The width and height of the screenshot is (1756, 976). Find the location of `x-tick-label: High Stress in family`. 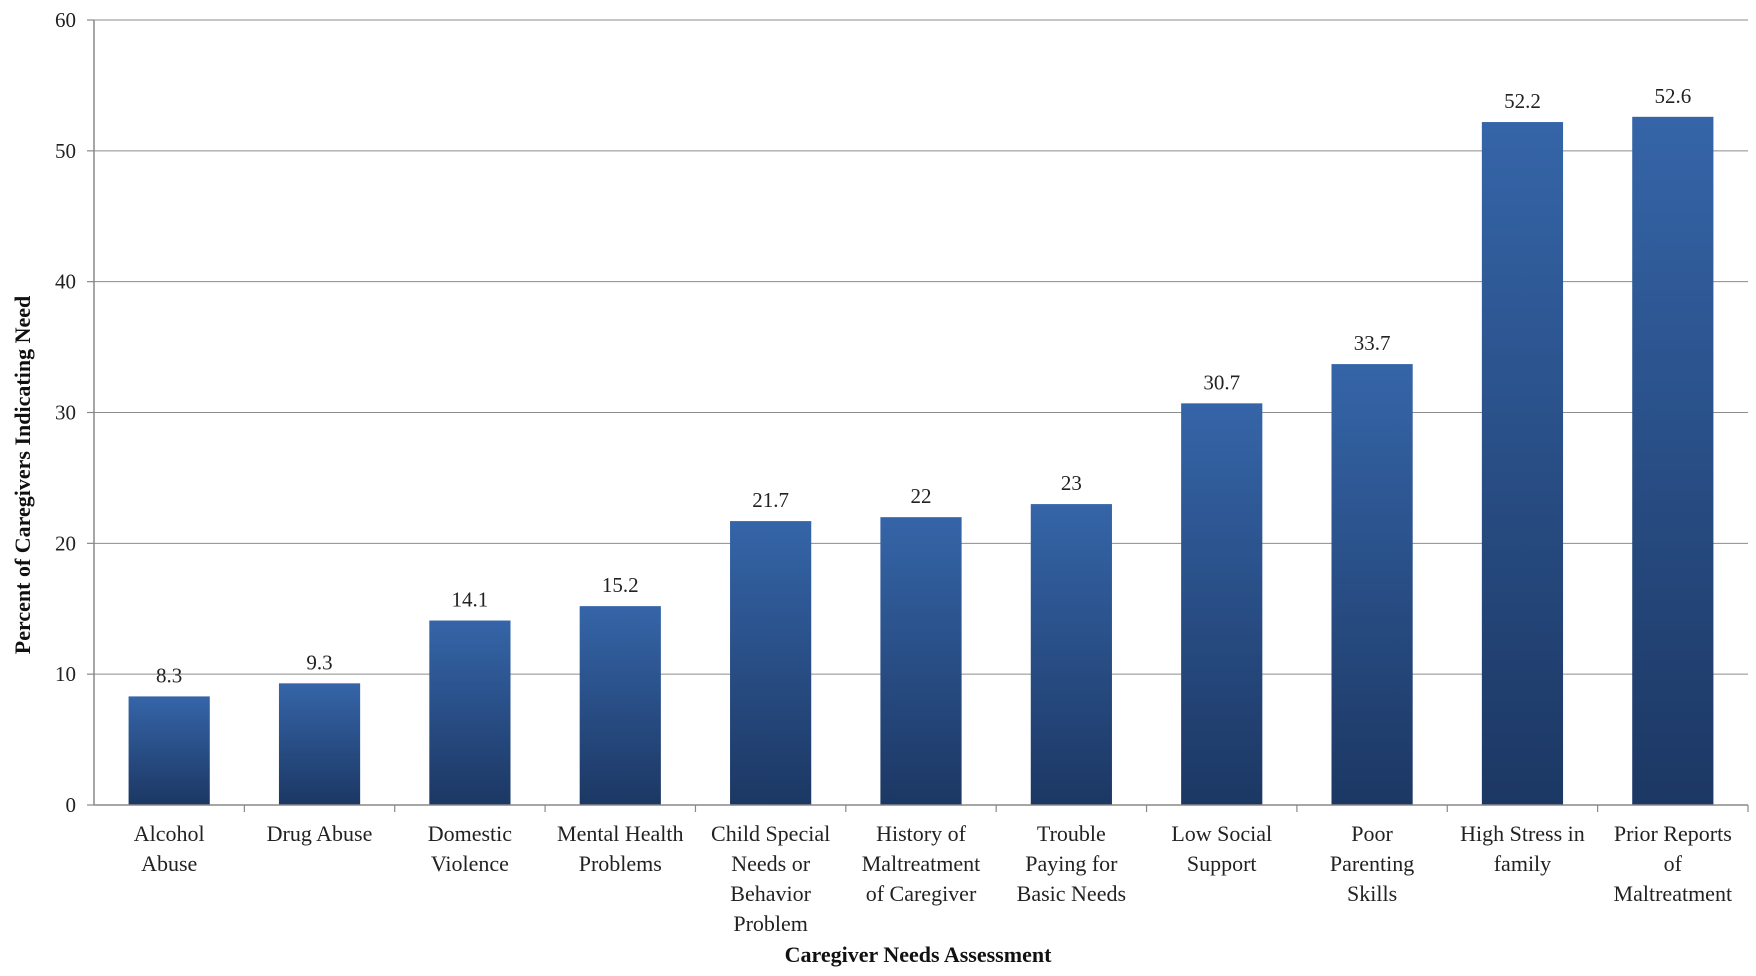

x-tick-label: High Stress in family is located at coordinates (1522, 848).